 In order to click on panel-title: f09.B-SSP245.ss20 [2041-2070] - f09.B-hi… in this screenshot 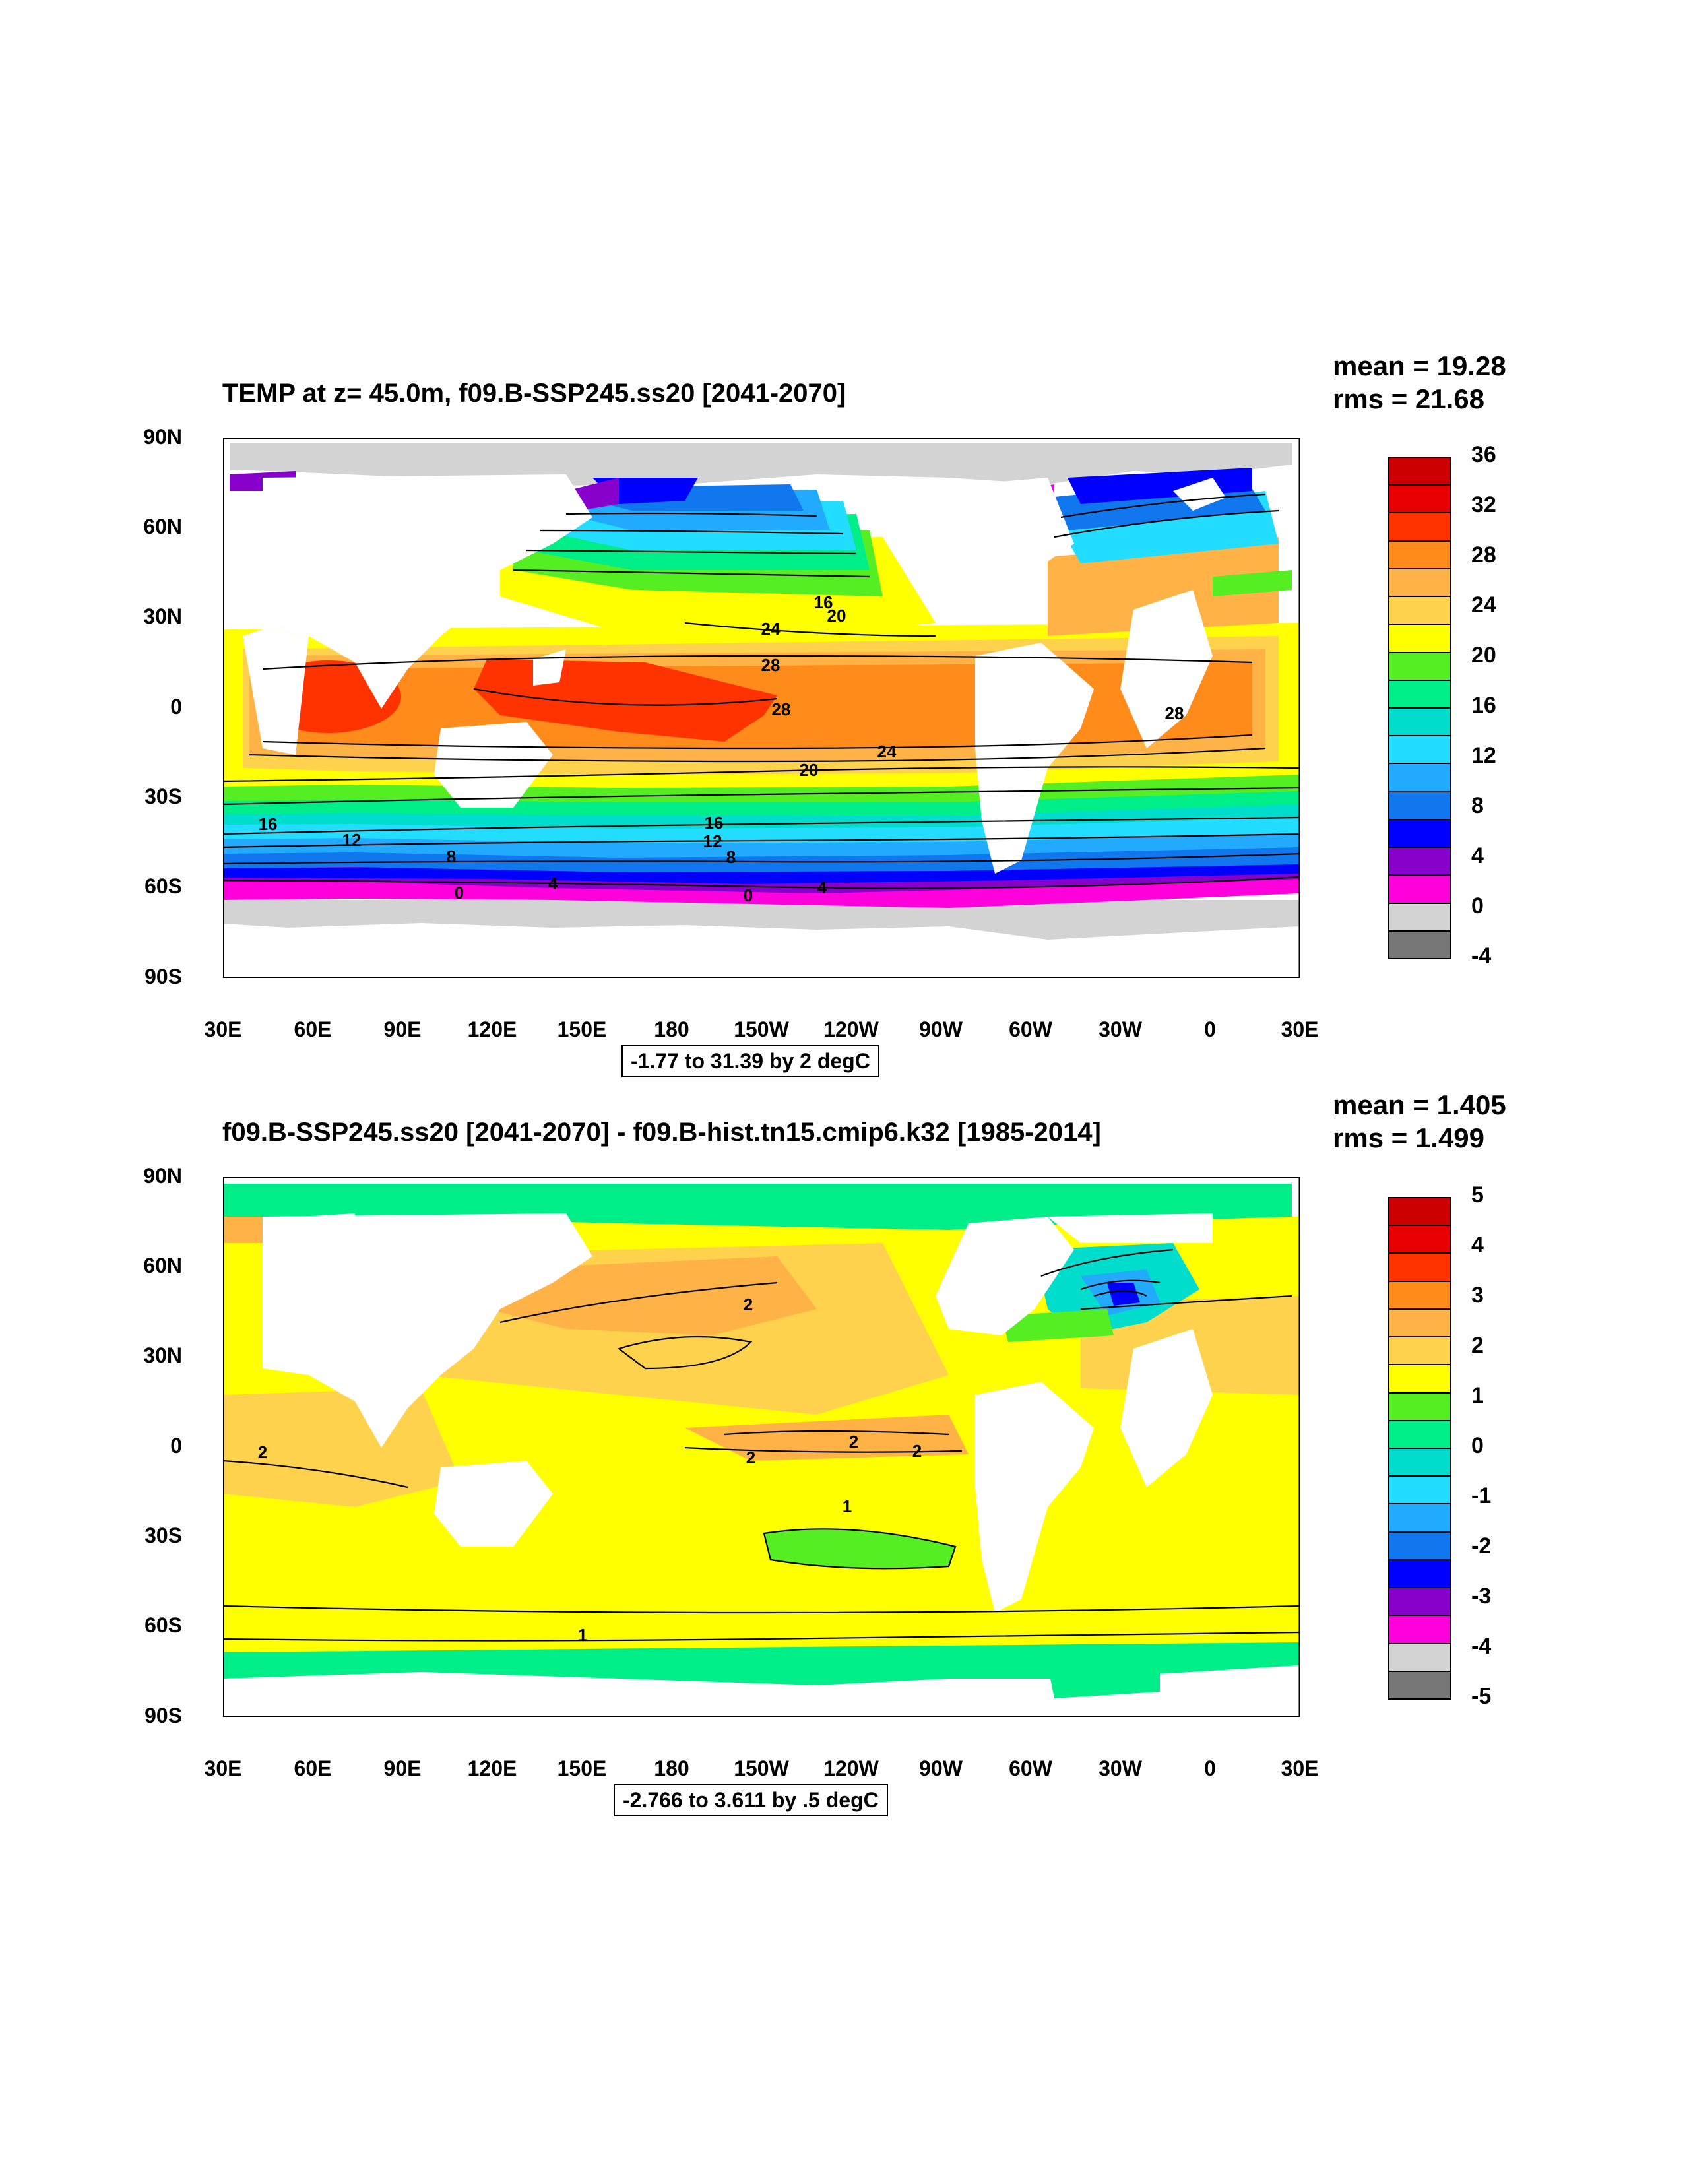, I will do `click(661, 1132)`.